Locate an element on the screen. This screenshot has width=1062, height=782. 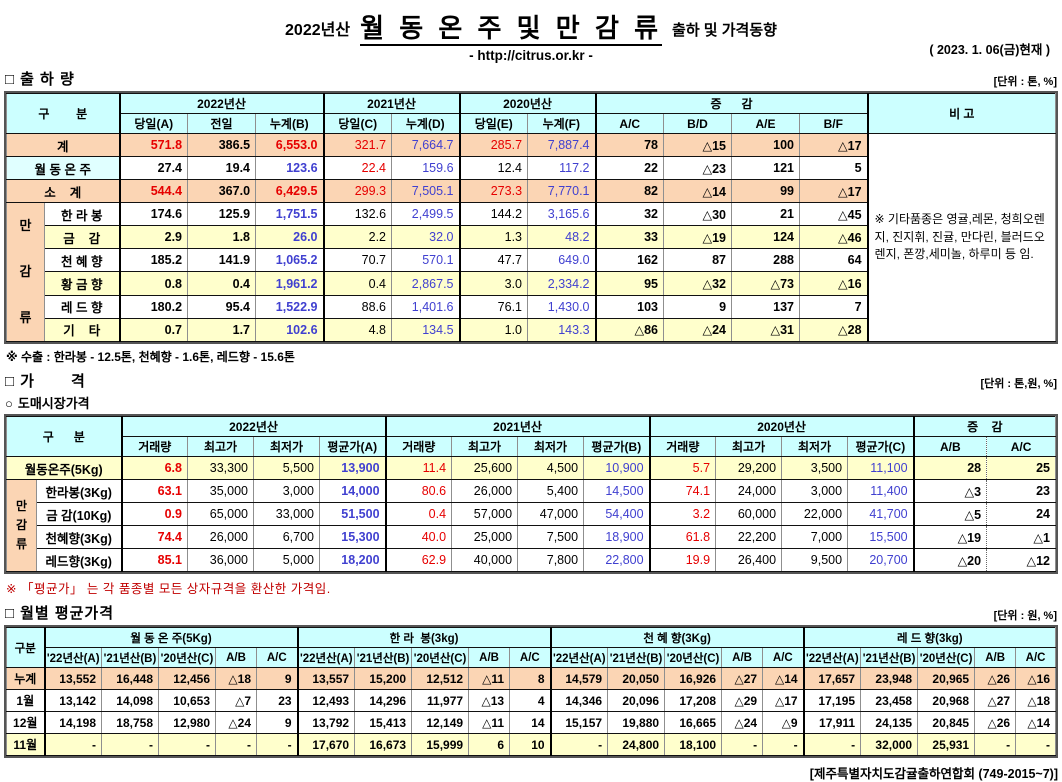
value-cell: 17,670 is located at coordinates (326, 744).